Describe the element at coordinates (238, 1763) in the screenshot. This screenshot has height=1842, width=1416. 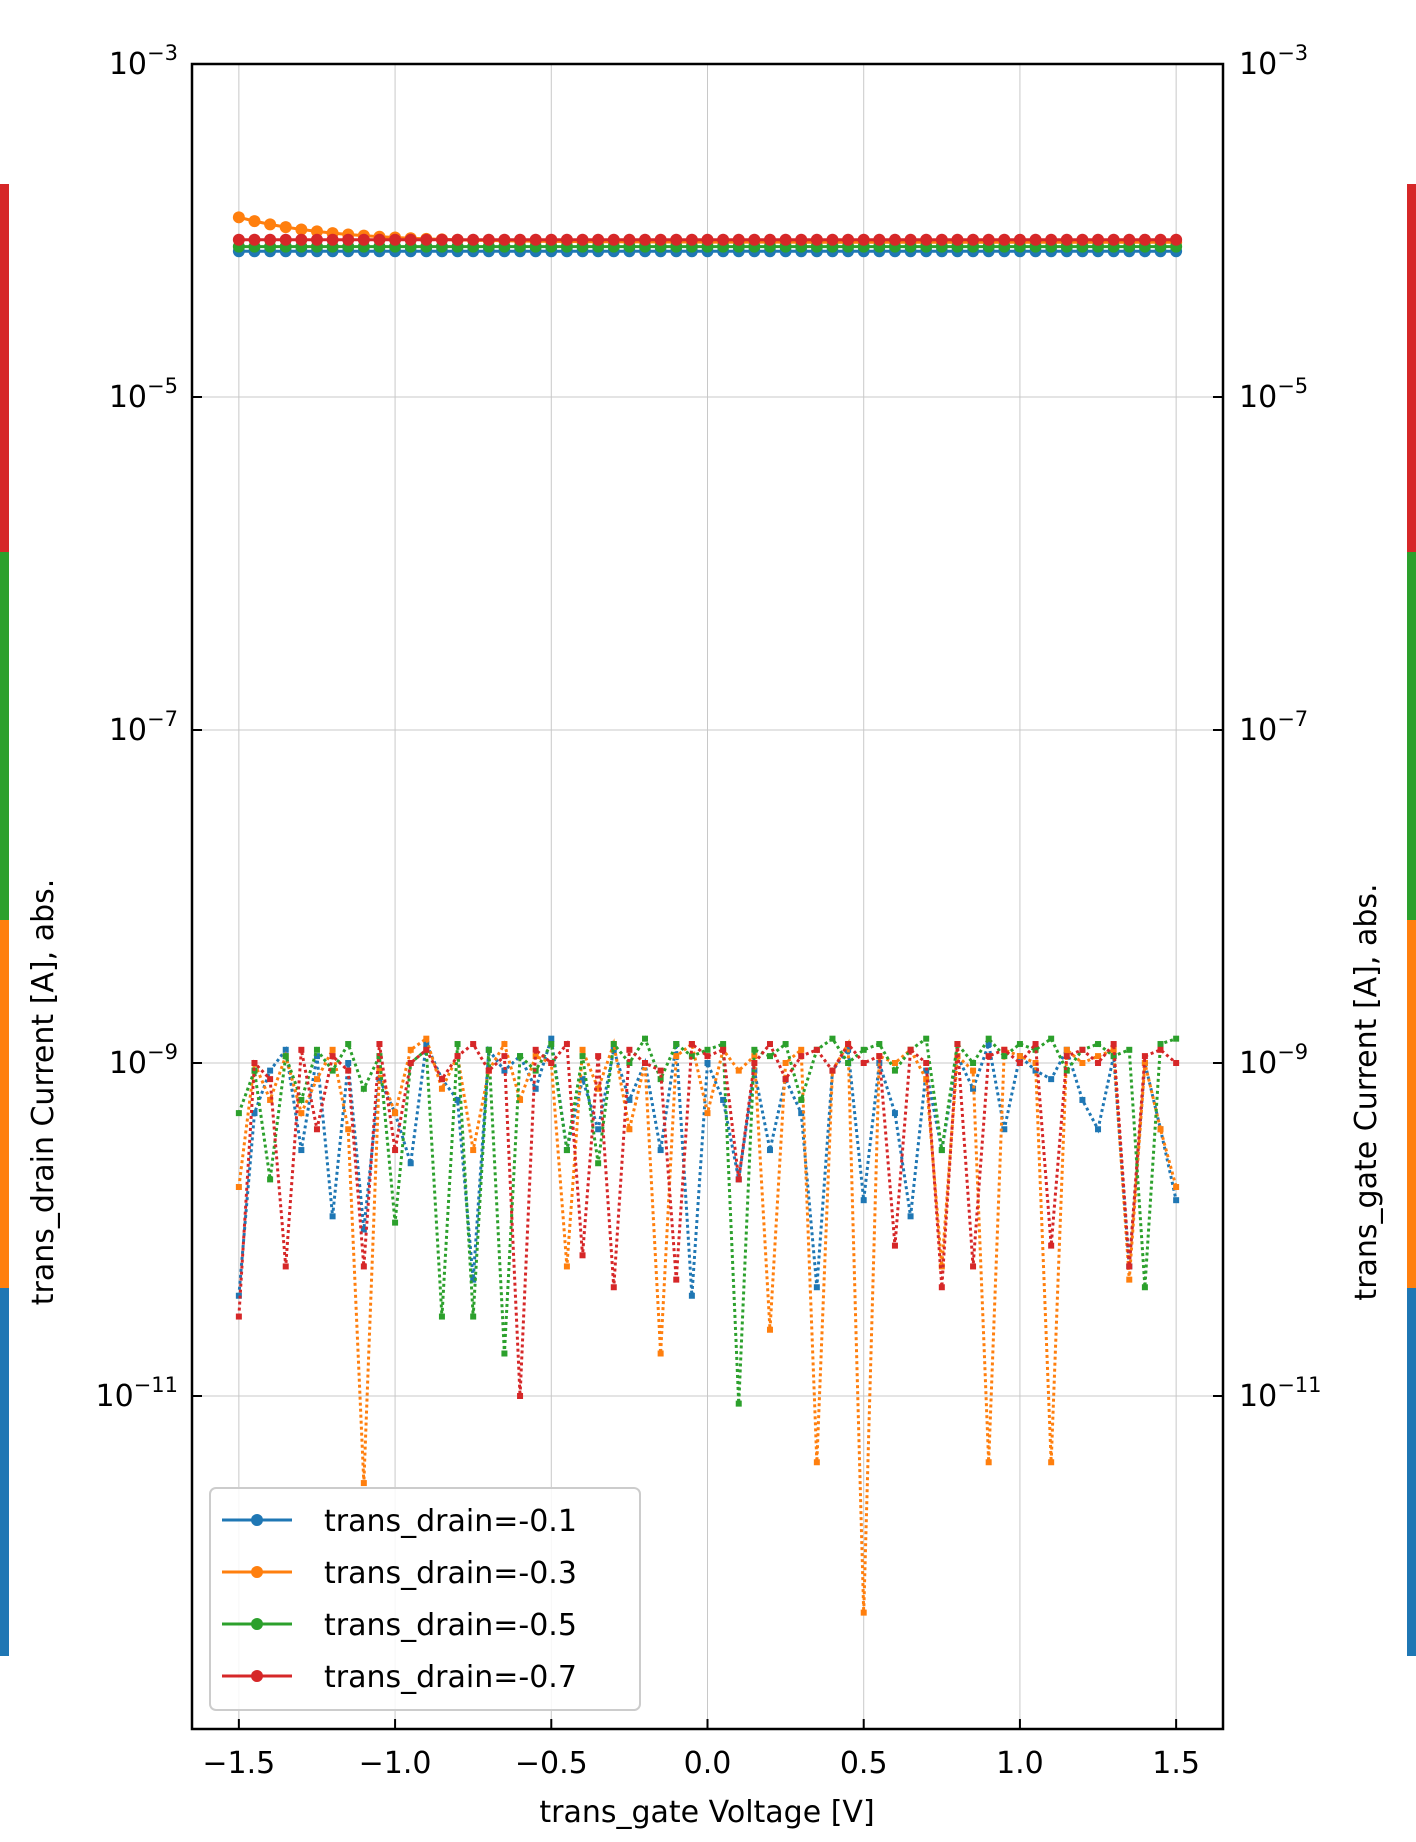
I see `x-tick-label: −1.5` at that location.